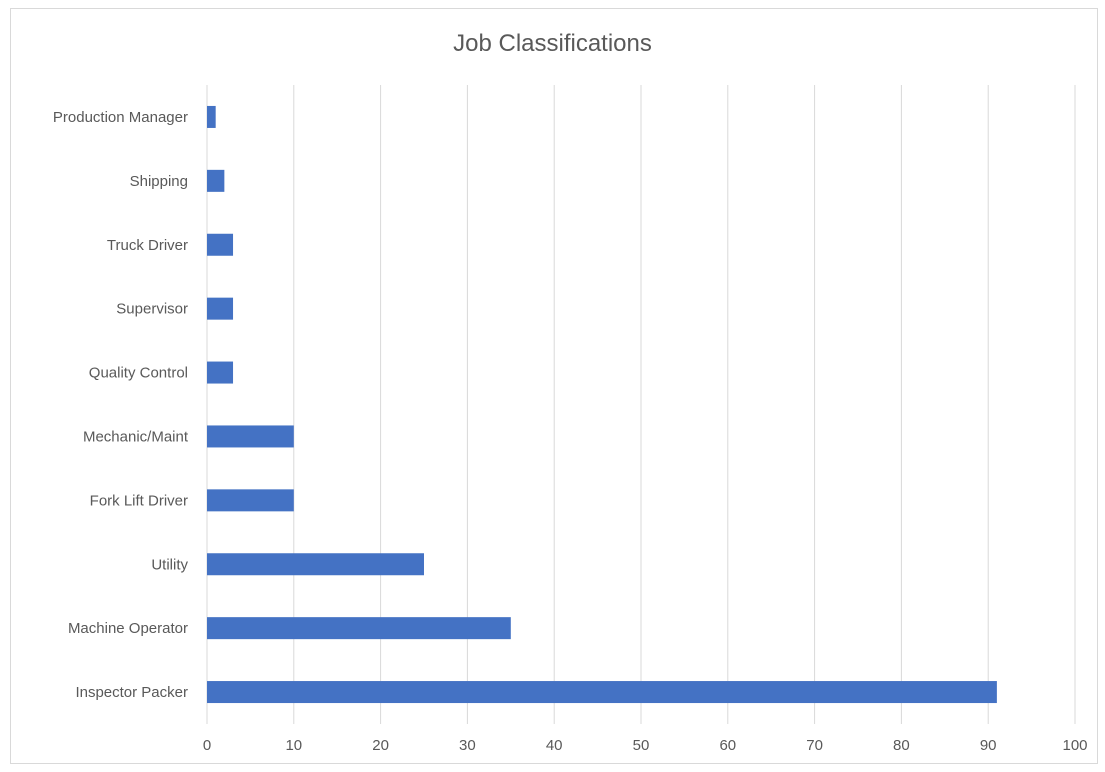  Describe the element at coordinates (641, 745) in the screenshot. I see `x-tick-label: 50` at that location.